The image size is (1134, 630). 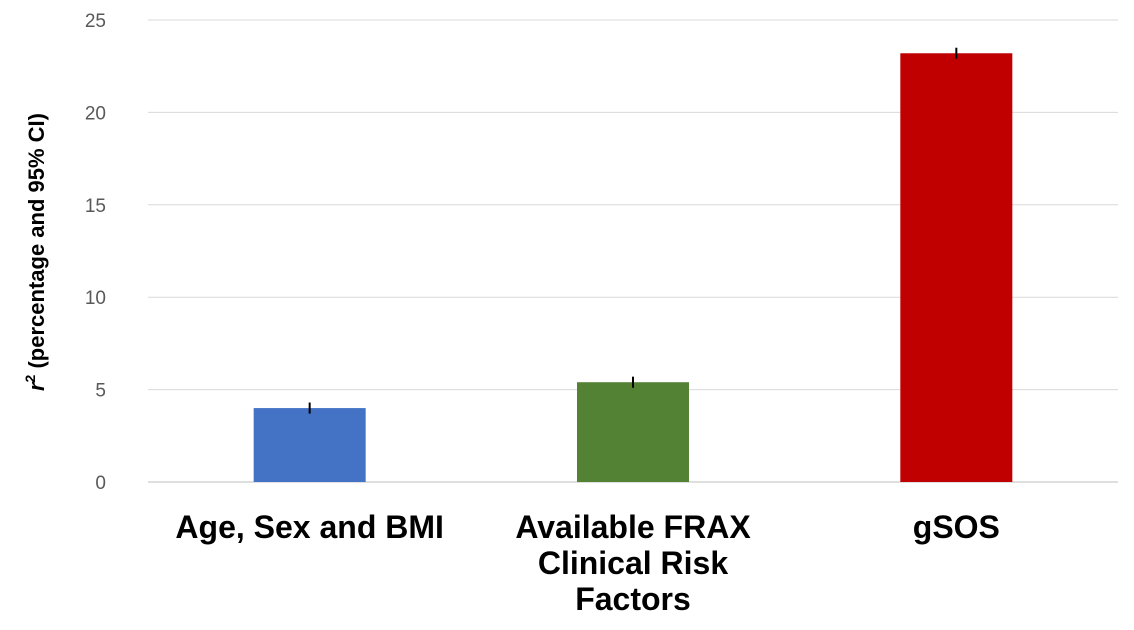 What do you see at coordinates (36, 244) in the screenshot?
I see `y-axis-label-text: (percentage and 95% CI)` at bounding box center [36, 244].